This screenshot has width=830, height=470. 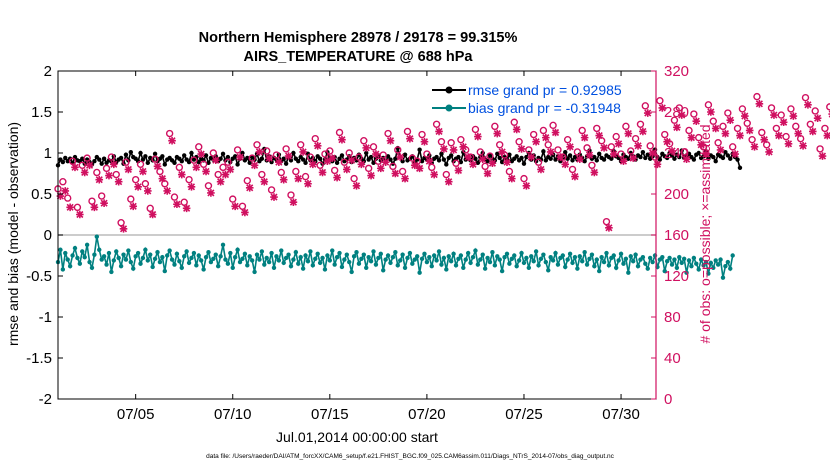 What do you see at coordinates (41, 194) in the screenshot?
I see `left-tick-label: 0.5` at bounding box center [41, 194].